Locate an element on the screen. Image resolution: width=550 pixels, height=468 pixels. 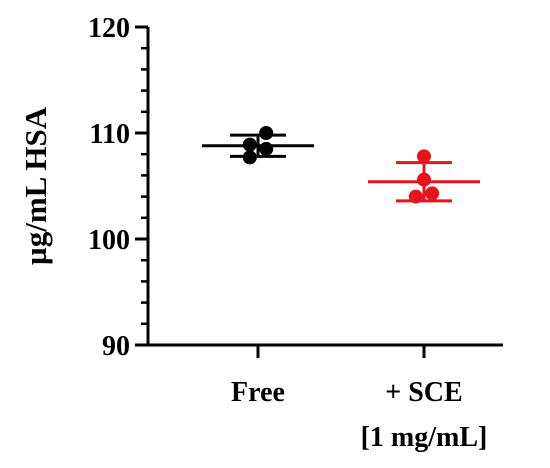
y-tick-label: 100 is located at coordinates (109, 240).